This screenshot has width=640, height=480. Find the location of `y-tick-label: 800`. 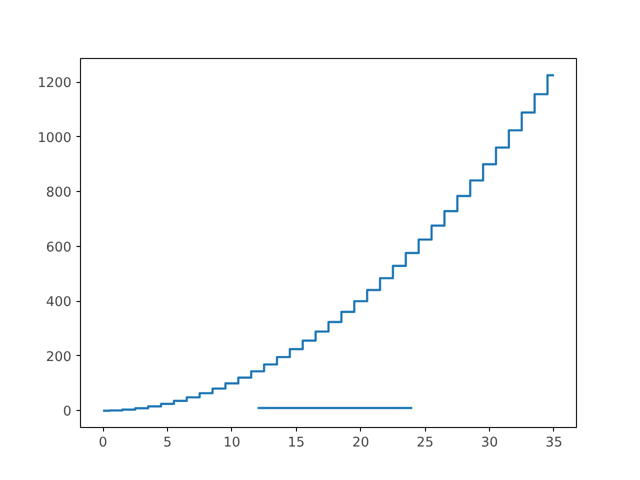

y-tick-label: 800 is located at coordinates (59, 193).